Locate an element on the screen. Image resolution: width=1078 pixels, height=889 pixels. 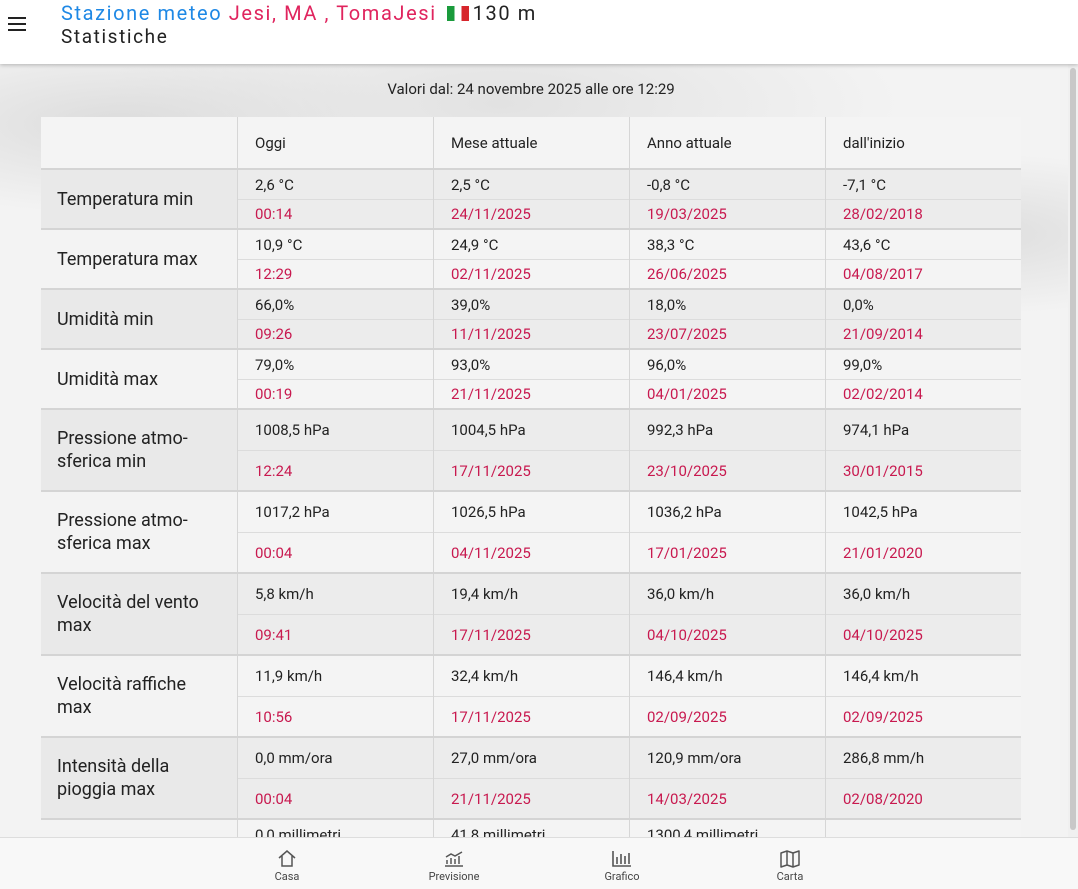
row-label: Velocità raffiche max is located at coordinates (121, 696).